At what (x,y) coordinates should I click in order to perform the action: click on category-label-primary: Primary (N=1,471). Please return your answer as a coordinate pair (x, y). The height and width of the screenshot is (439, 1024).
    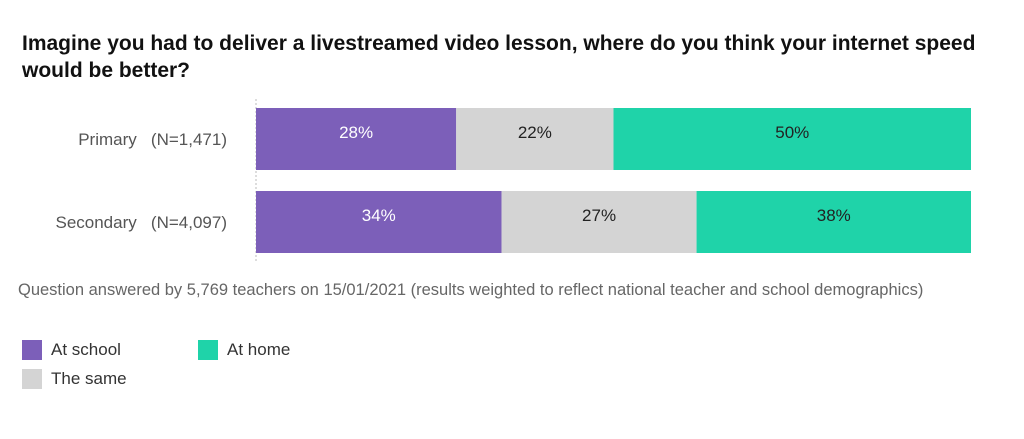
    Looking at the image, I should click on (152, 139).